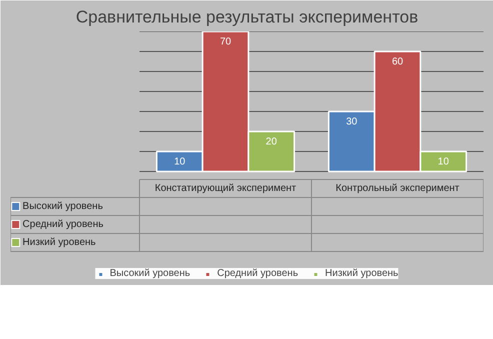  Describe the element at coordinates (247, 17) in the screenshot. I see `chart-title: Сравнительные результаты экспериментов` at that location.